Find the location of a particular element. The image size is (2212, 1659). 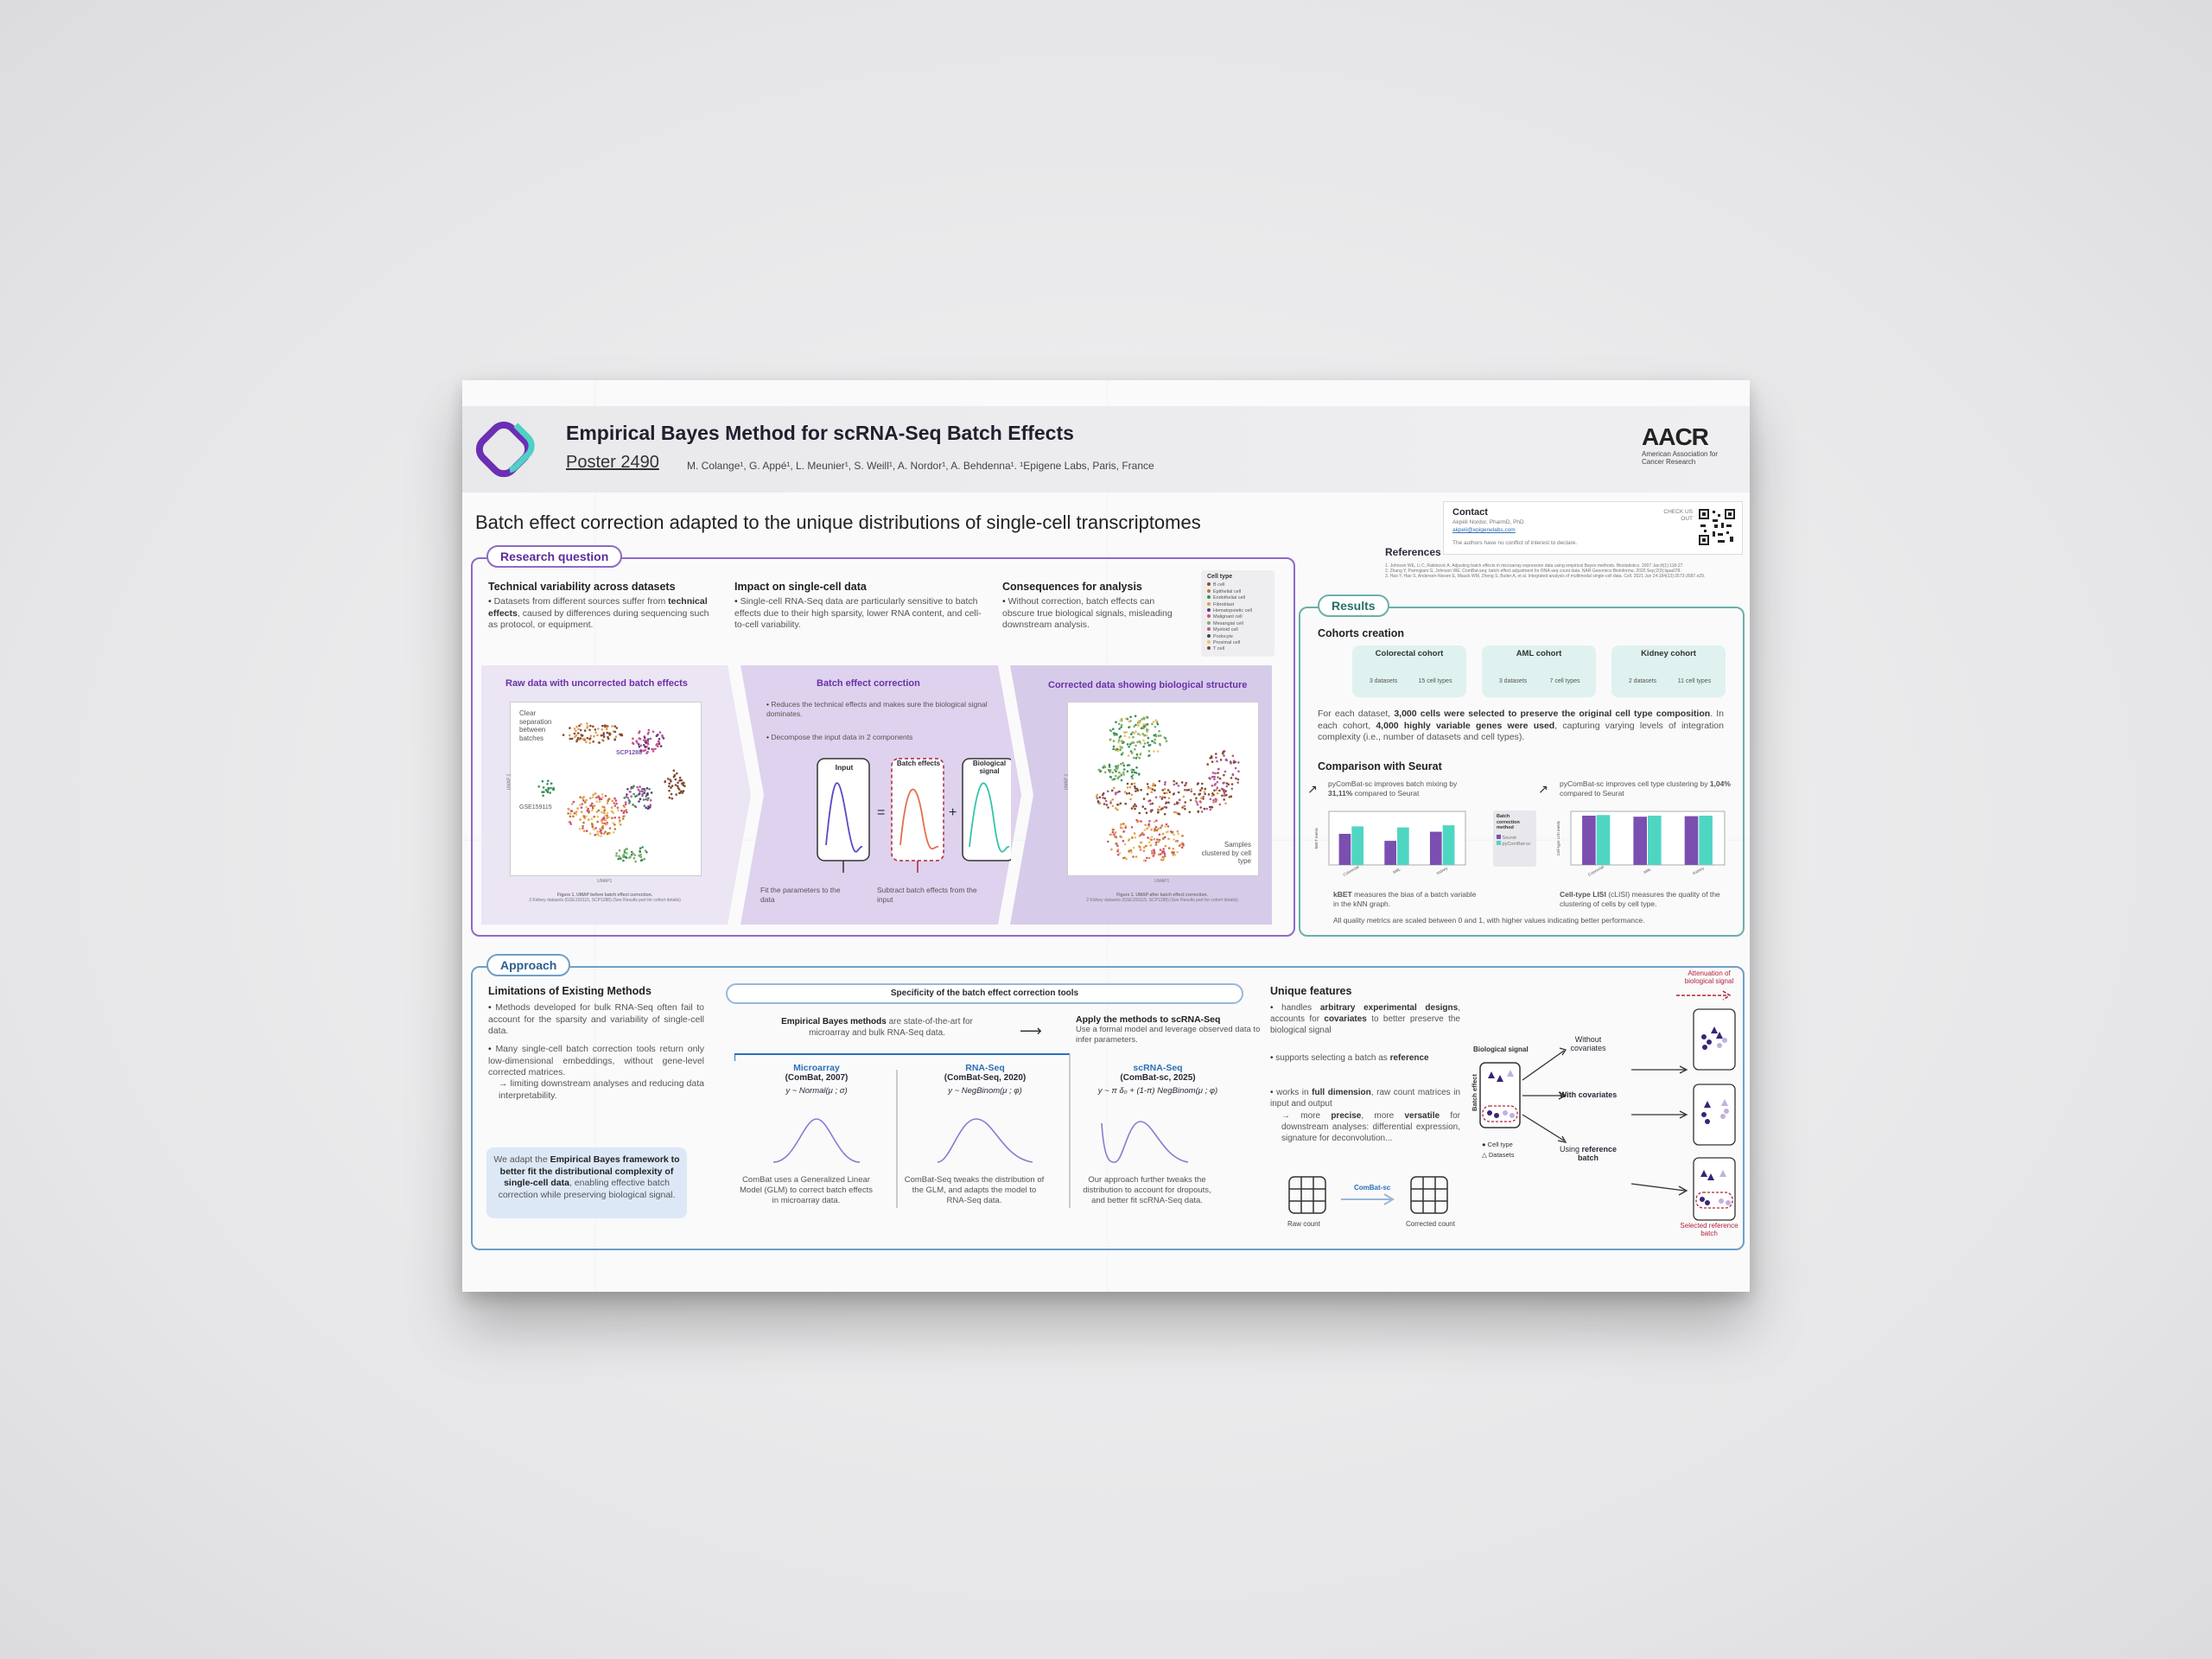

text-segment: works in is located at coordinates (1294, 1092).